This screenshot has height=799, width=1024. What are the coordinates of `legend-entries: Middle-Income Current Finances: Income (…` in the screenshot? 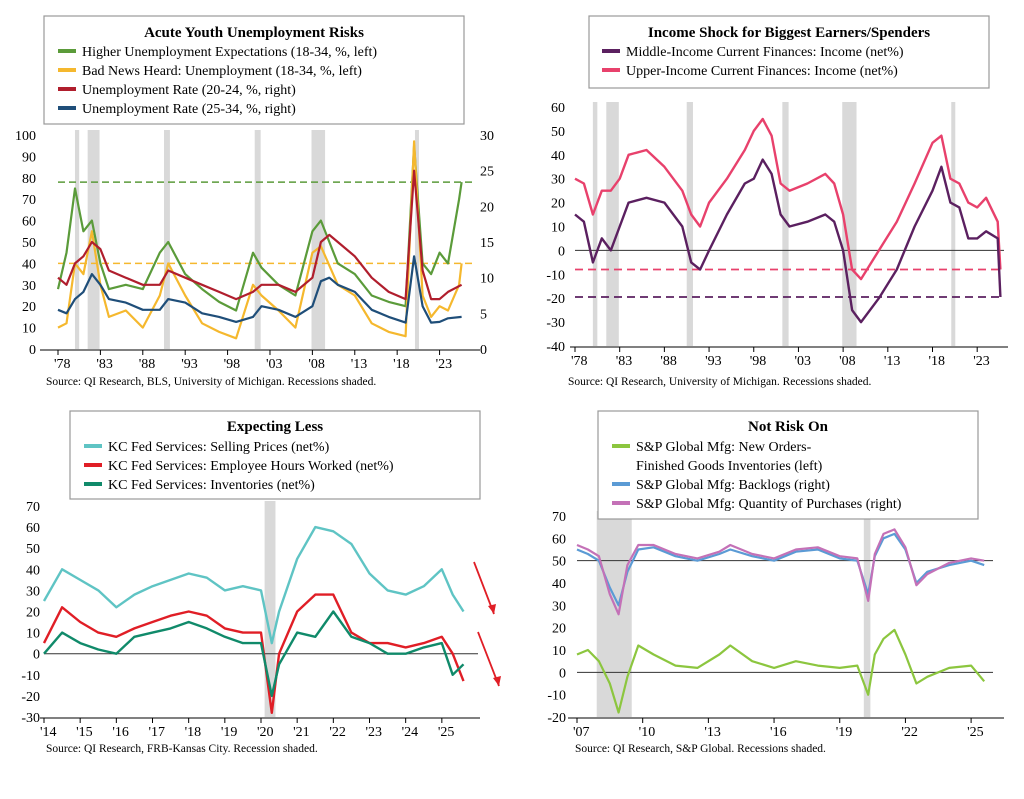 It's located at (753, 62).